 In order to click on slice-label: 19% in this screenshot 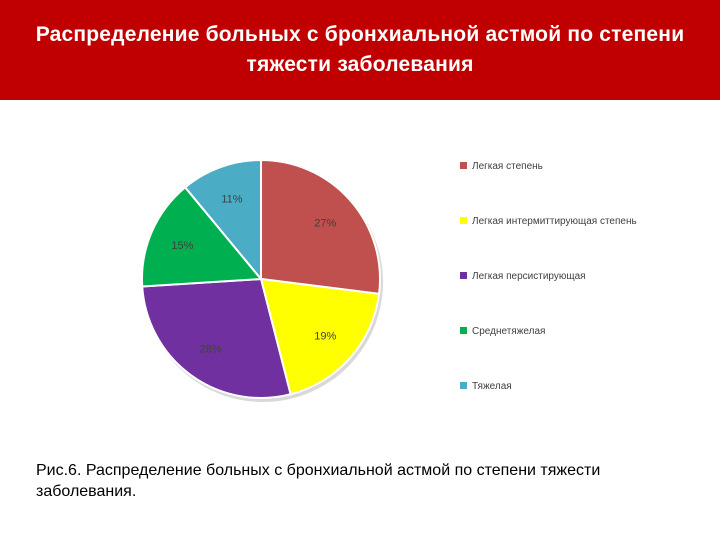, I will do `click(325, 337)`.